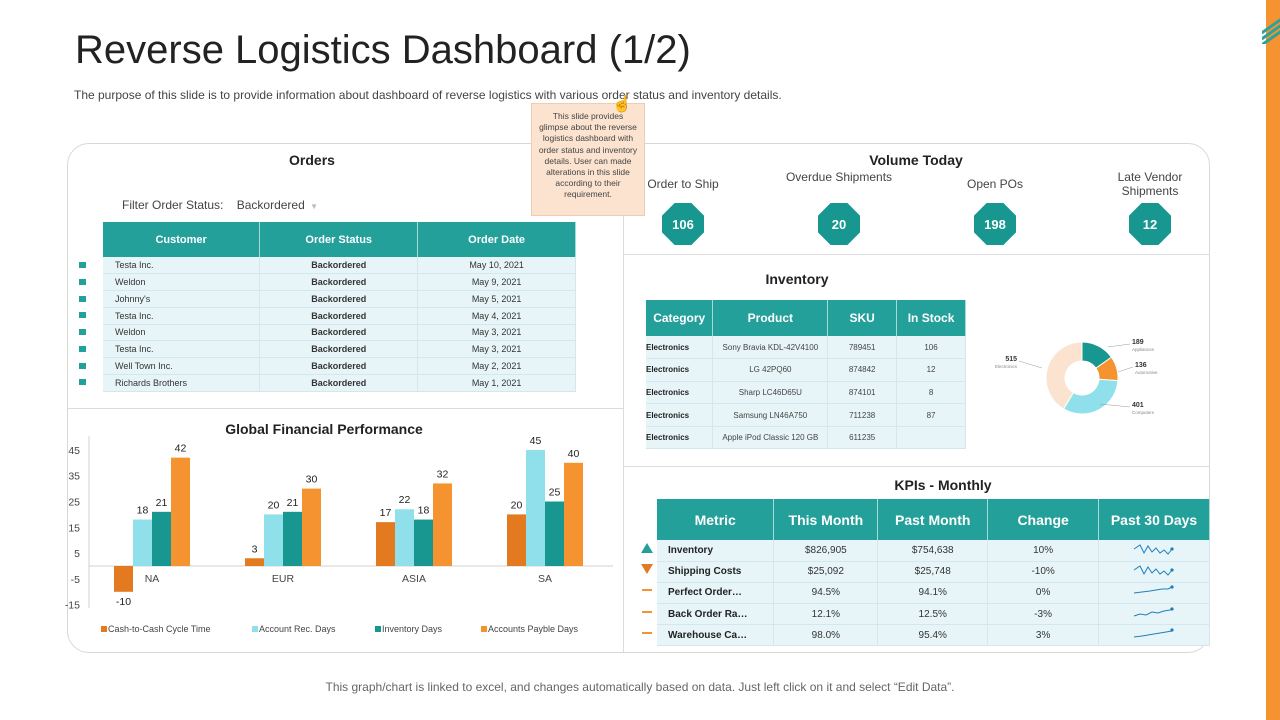  I want to click on col-metric: Metric, so click(716, 519).